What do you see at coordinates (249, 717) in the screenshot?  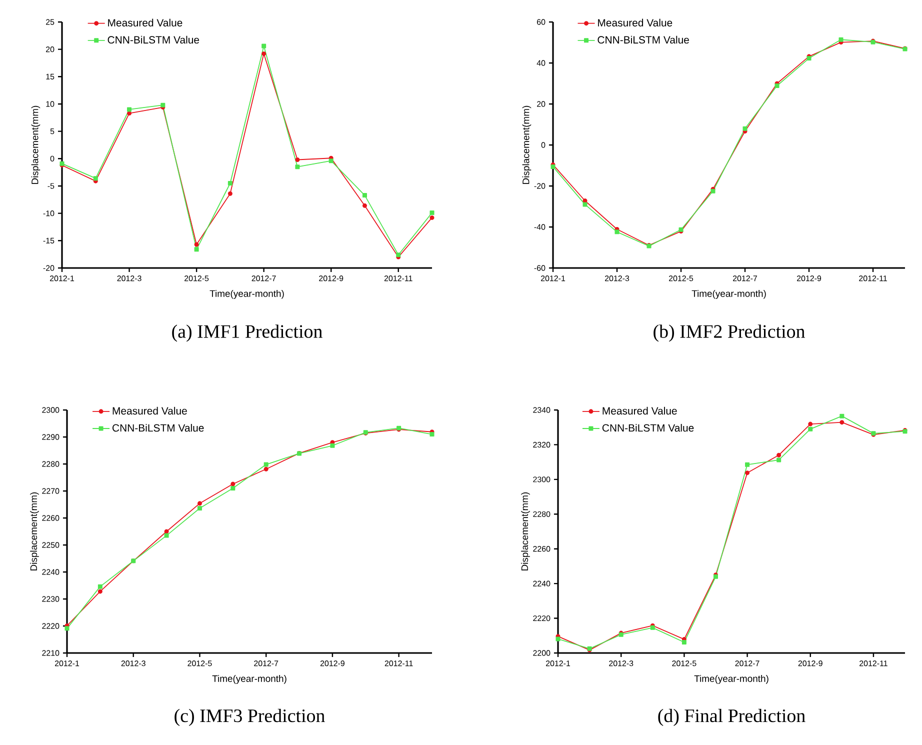 I see `text: (c) IMF3 Prediction` at bounding box center [249, 717].